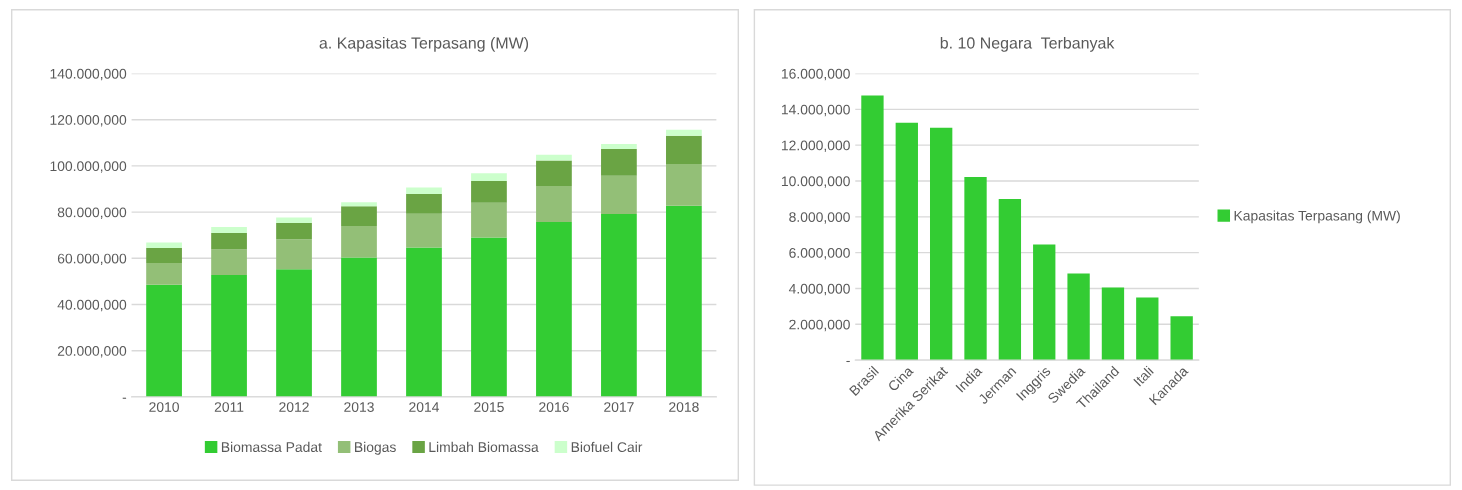 This screenshot has width=1462, height=490. I want to click on x-tick-label: 2010, so click(164, 407).